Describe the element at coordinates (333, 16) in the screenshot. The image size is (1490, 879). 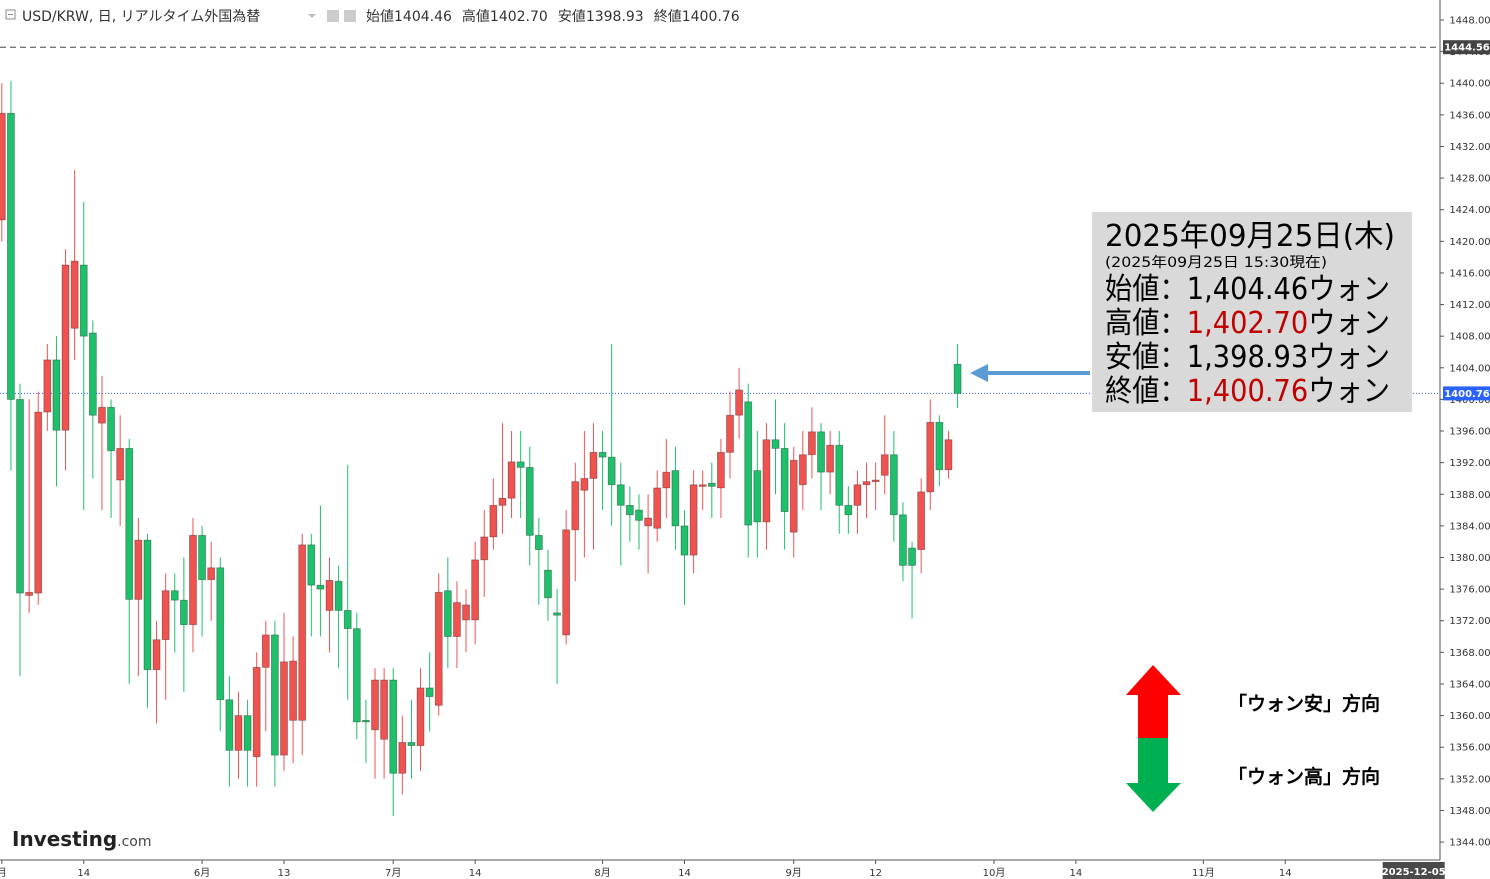
I see `settings-icon` at that location.